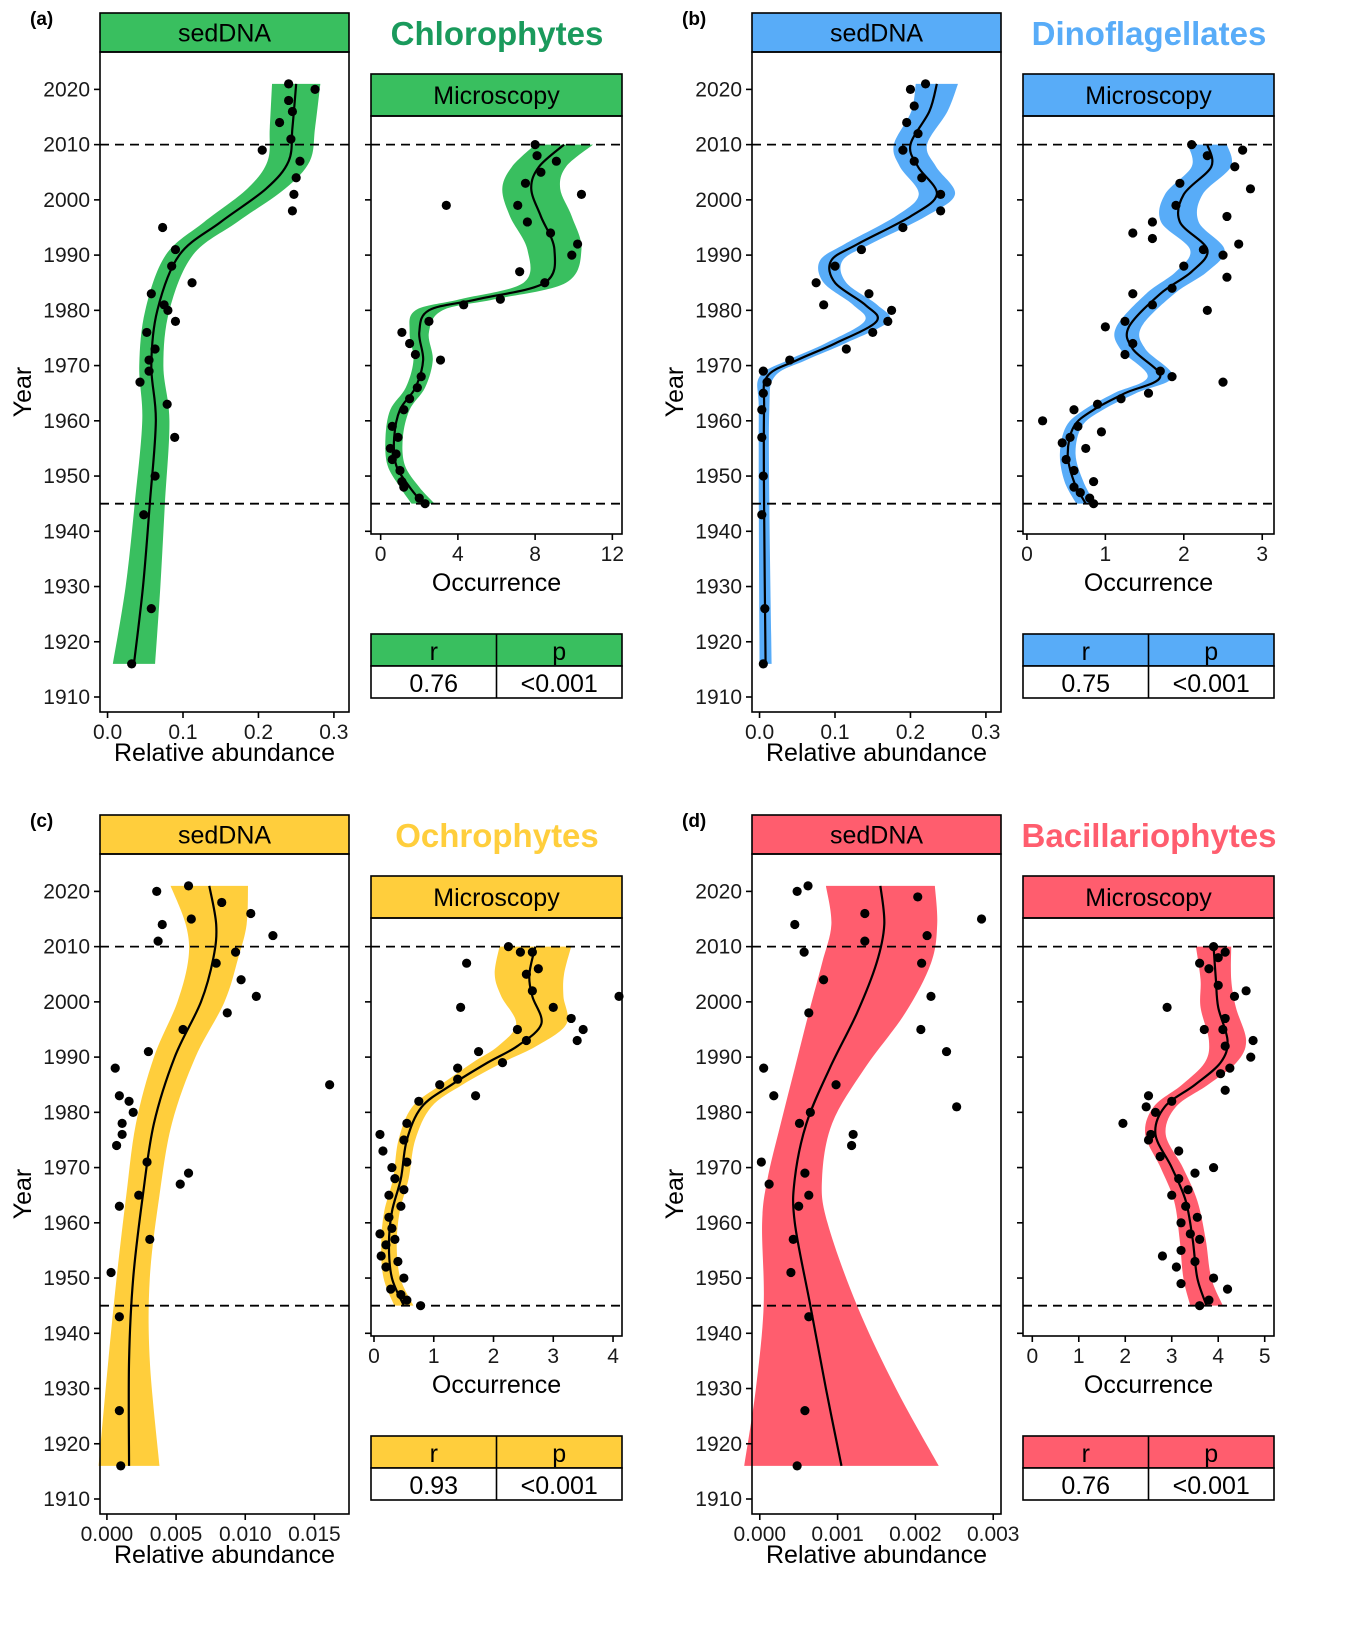 The width and height of the screenshot is (1345, 1646). What do you see at coordinates (1211, 652) in the screenshot?
I see `stats-p-header: p` at bounding box center [1211, 652].